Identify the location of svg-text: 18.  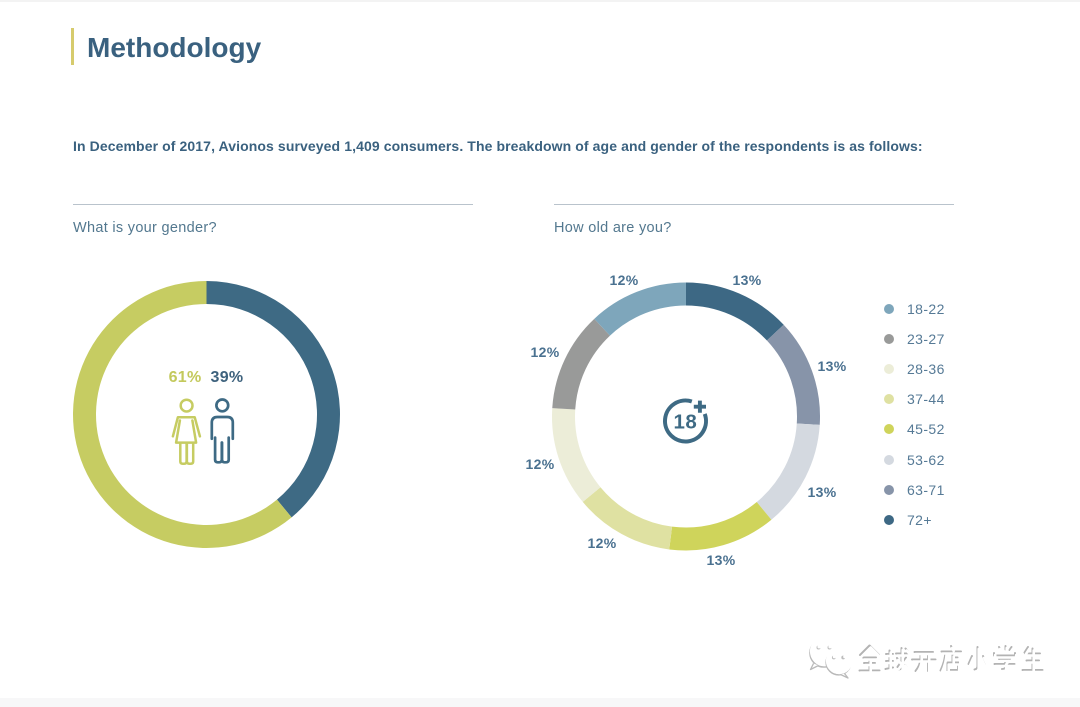
(685, 421).